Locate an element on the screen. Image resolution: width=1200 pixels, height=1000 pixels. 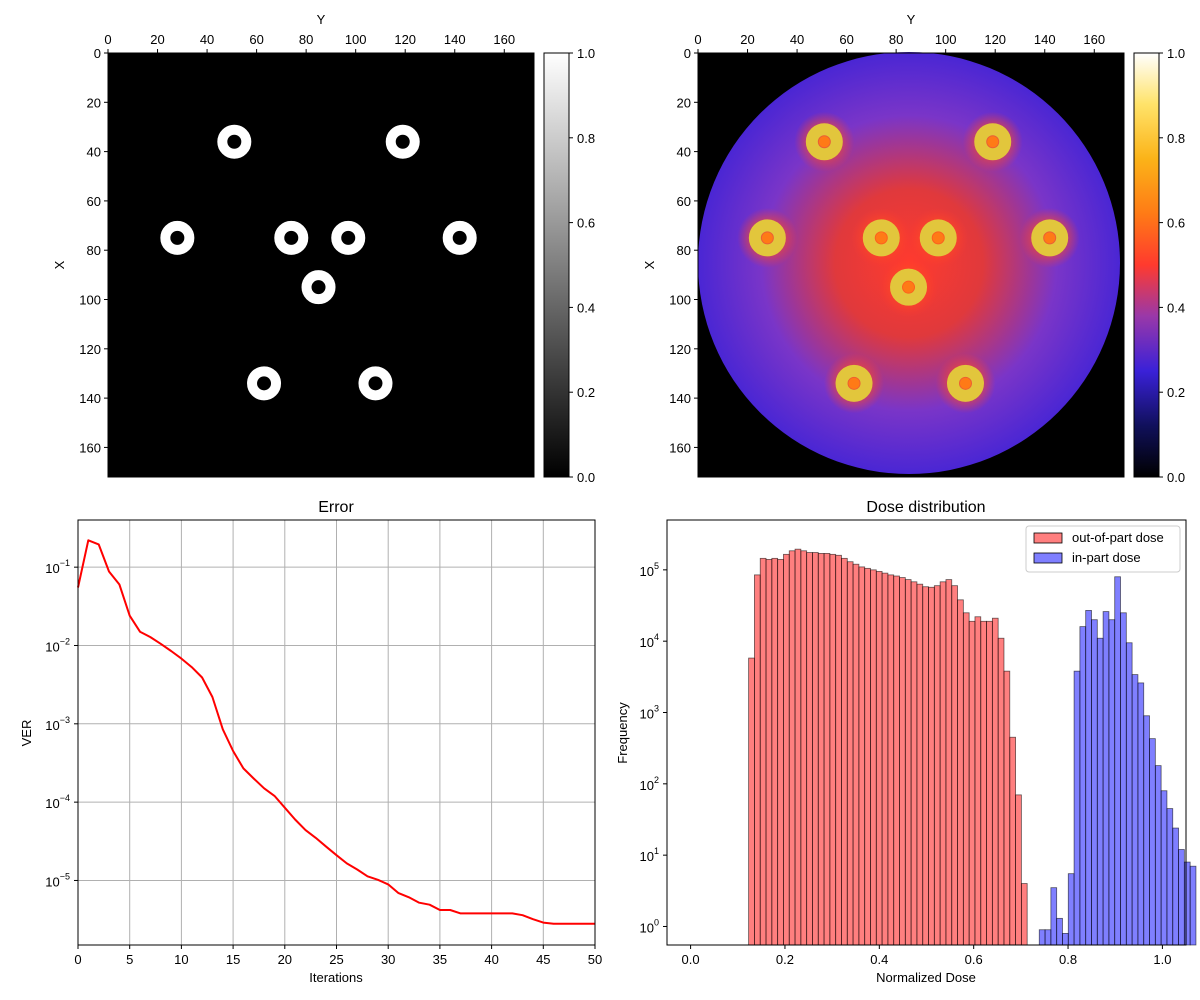
legend-label-out-of-part: out-of-part dose is located at coordinates (1118, 537).